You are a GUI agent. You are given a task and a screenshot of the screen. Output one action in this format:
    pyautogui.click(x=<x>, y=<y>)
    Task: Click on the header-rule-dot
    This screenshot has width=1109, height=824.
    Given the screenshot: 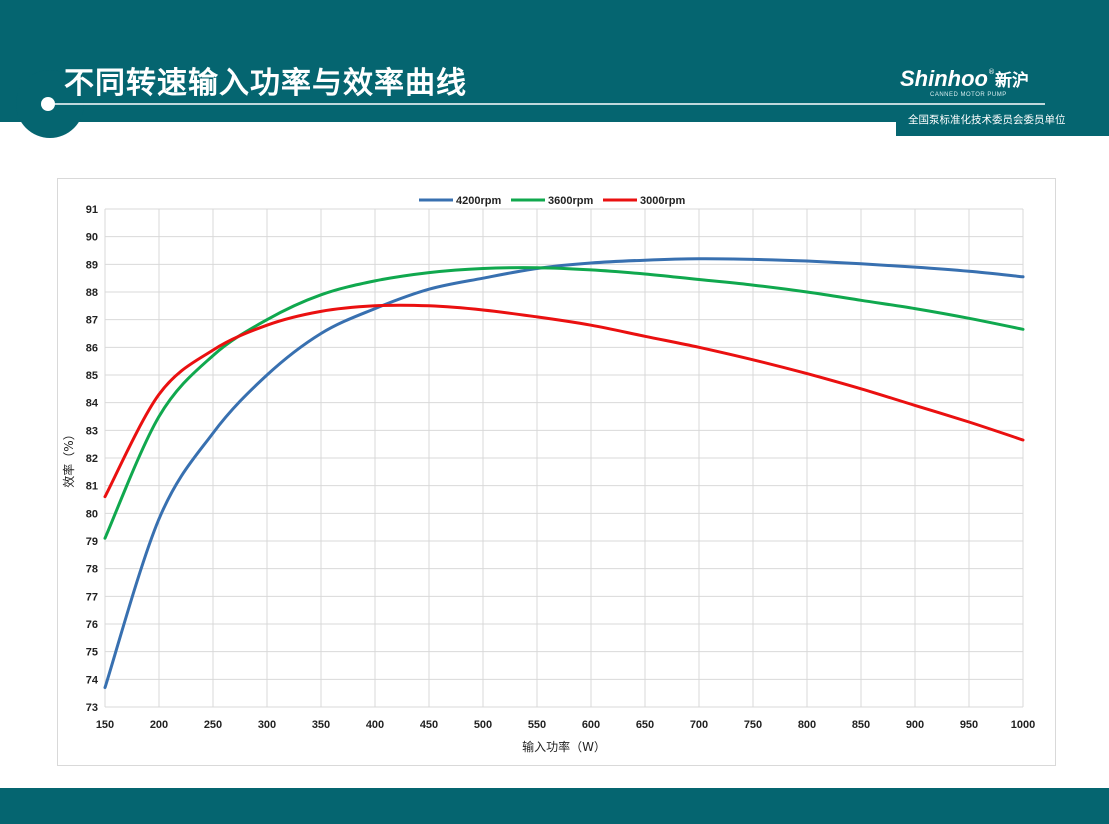 What is the action you would take?
    pyautogui.click(x=48, y=104)
    